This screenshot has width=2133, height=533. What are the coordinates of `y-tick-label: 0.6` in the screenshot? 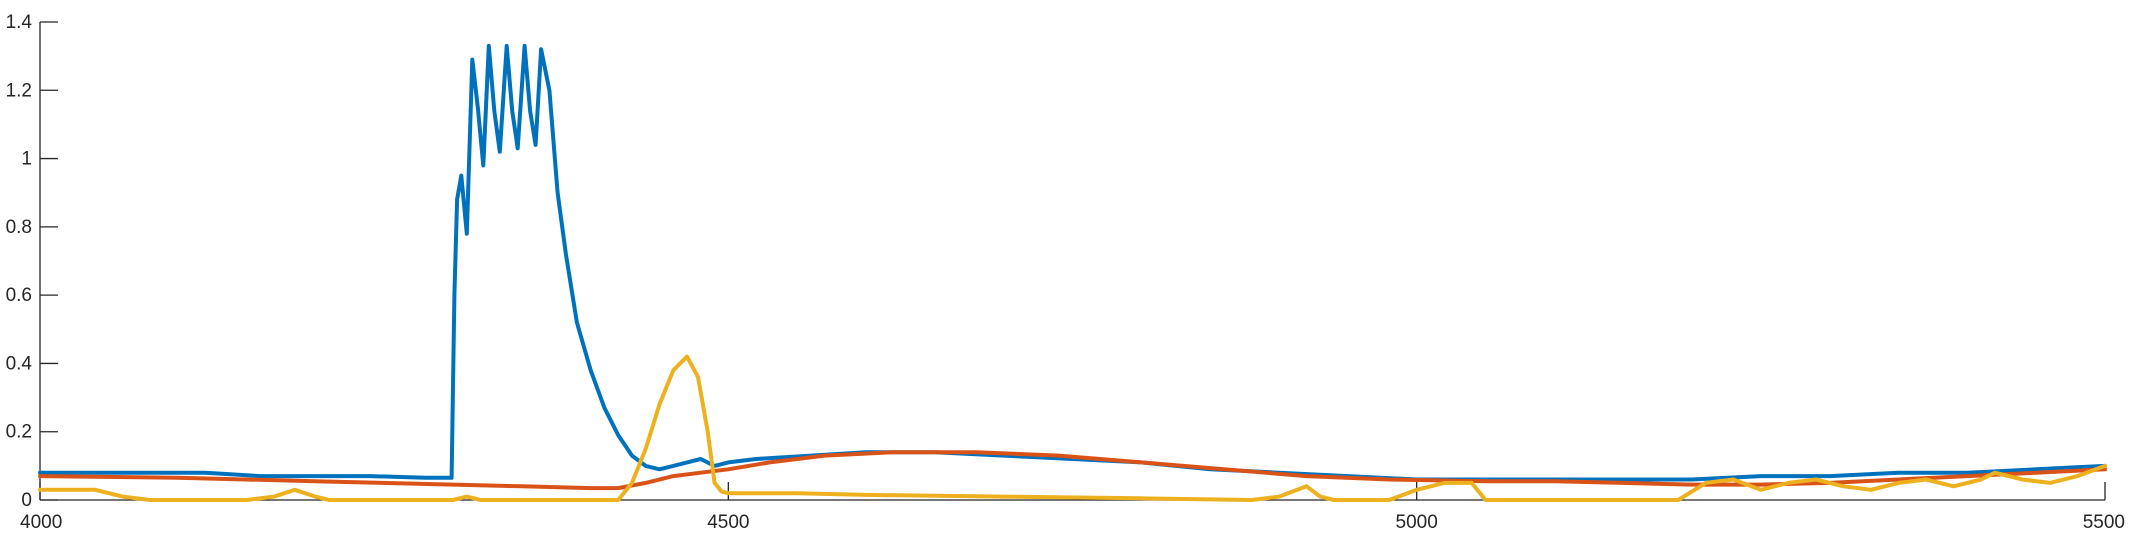 It's located at (19, 295).